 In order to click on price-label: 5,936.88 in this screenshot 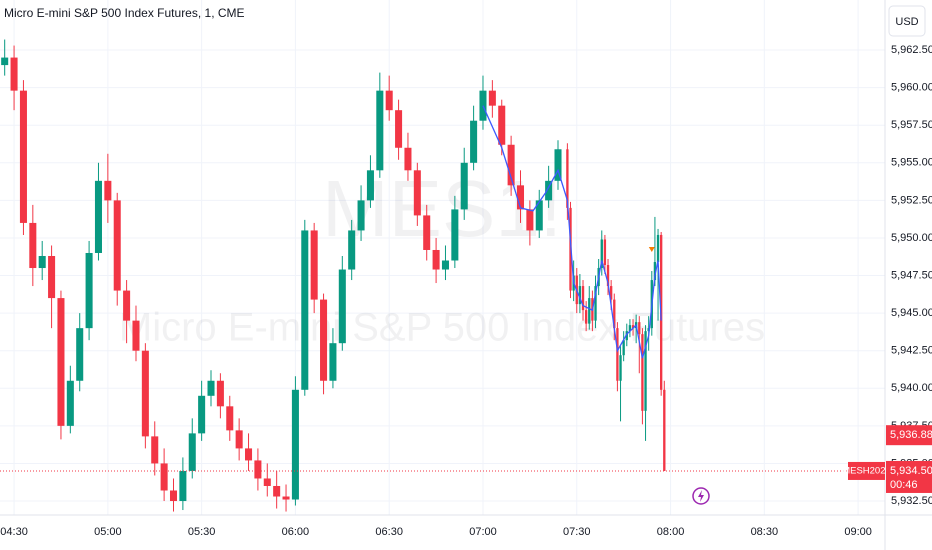, I will do `click(911, 435)`.